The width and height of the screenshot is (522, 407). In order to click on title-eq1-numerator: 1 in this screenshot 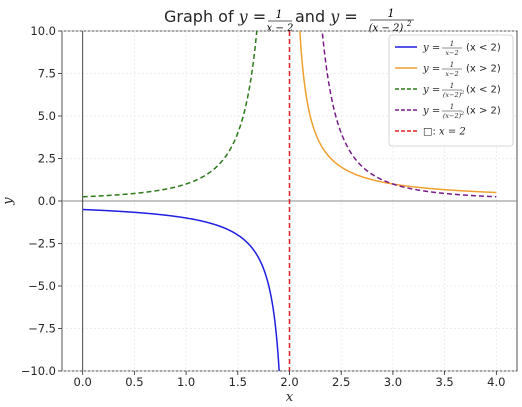, I will do `click(279, 14)`.